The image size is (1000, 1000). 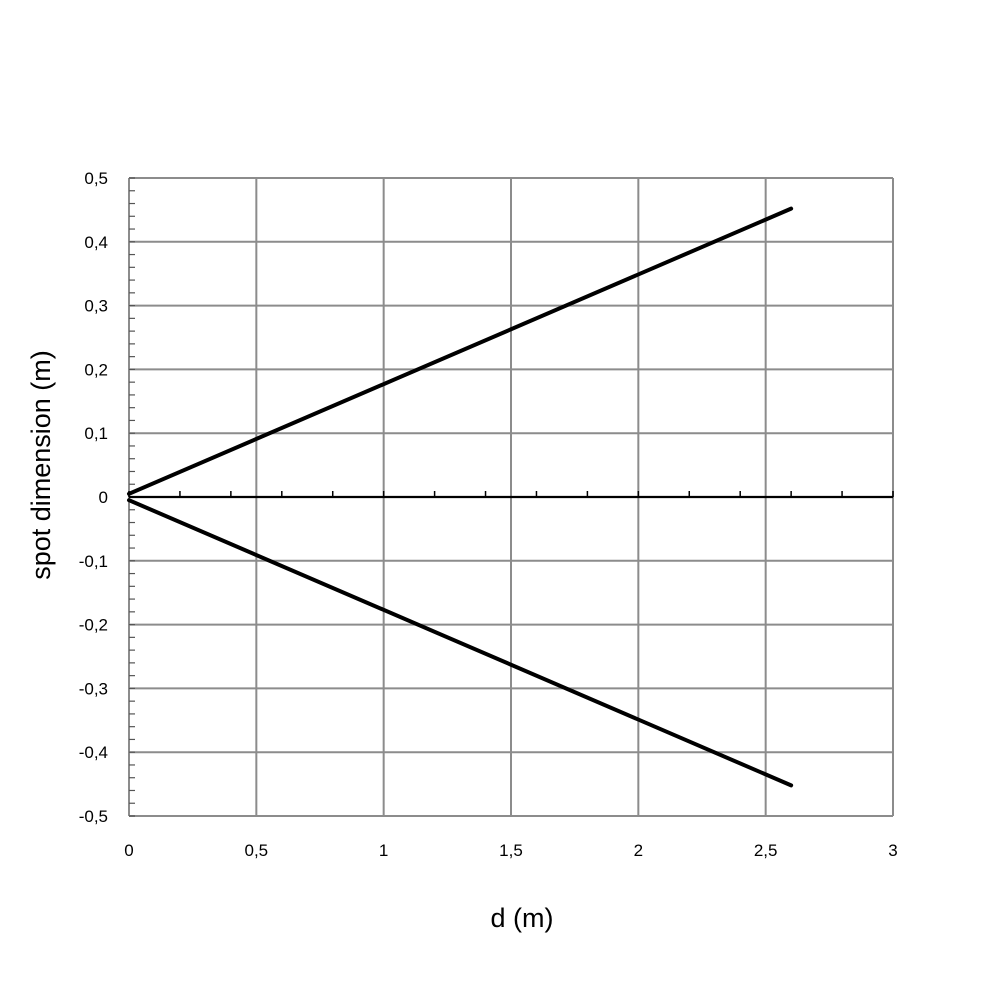 I want to click on x-tick-labels: 0 0,5 1 1,5 2 2,5 3, so click(x=510, y=850).